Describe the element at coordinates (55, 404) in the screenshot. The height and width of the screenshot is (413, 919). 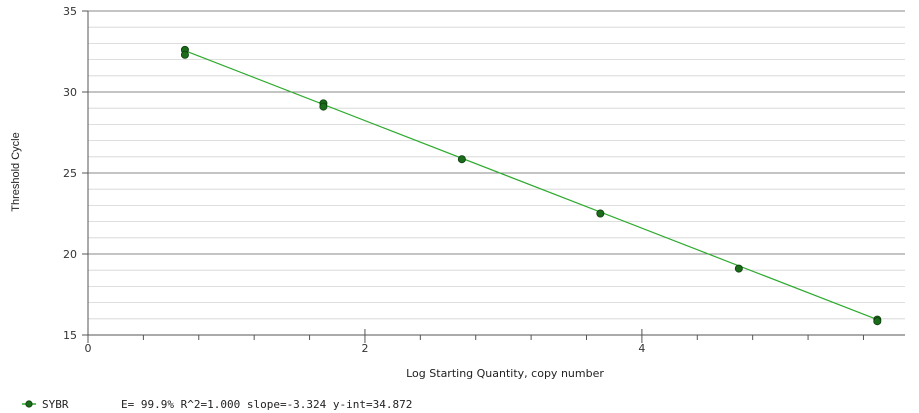
I see `legend-series-name: SYBR` at that location.